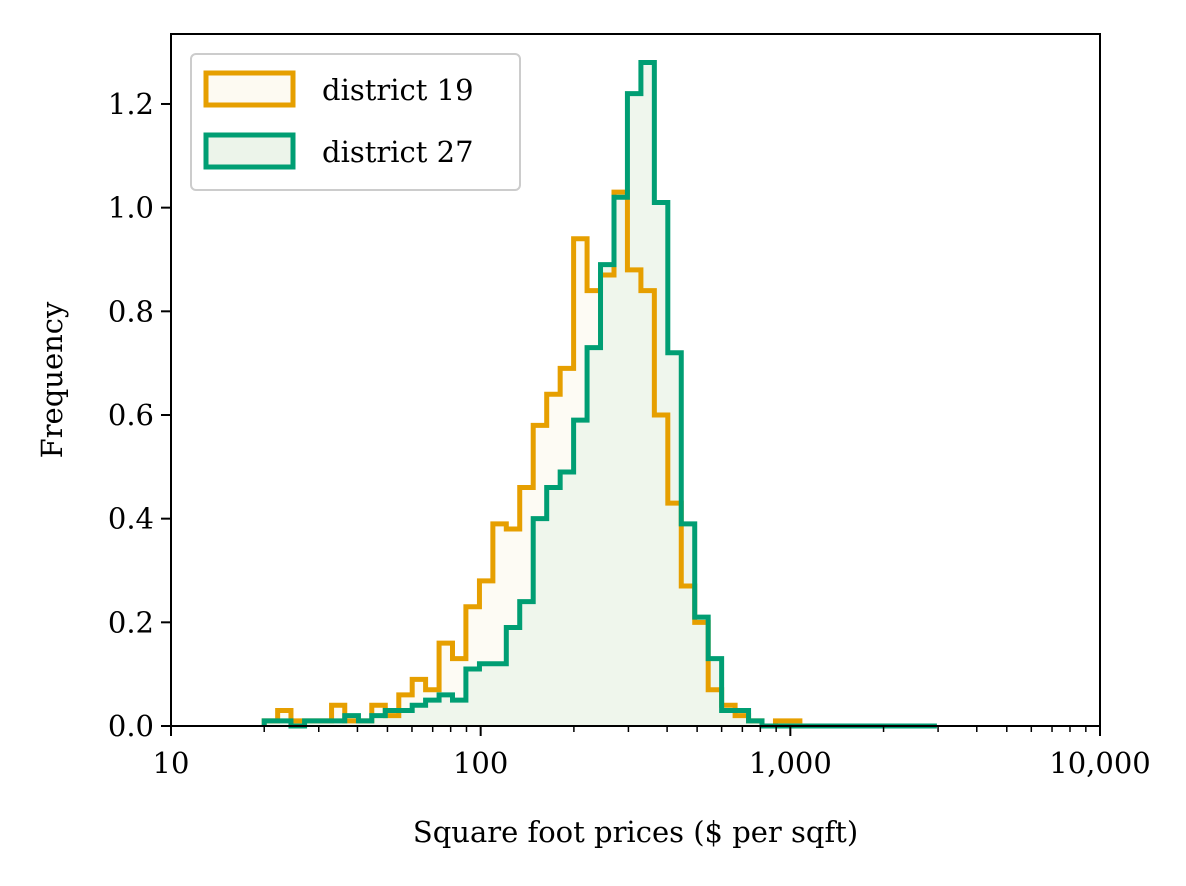 This screenshot has height=886, width=1186. Describe the element at coordinates (480, 763) in the screenshot. I see `x-tick-label: 100` at that location.